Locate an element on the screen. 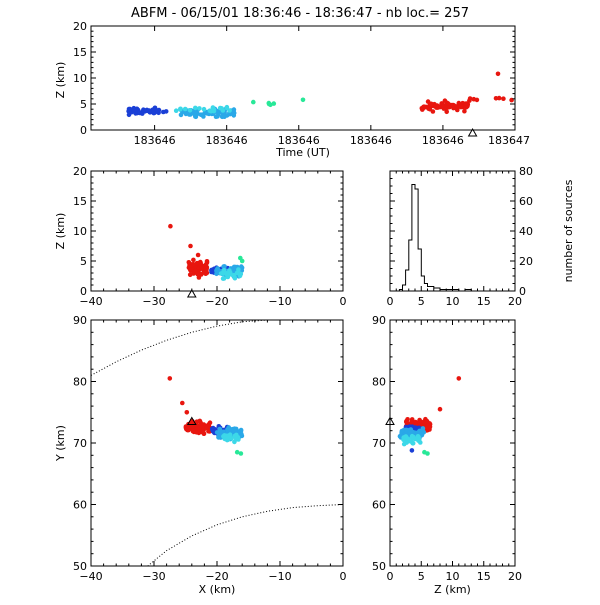 Image resolution: width=600 pixels, height=605 pixels. histogram-ytick-label: 40 is located at coordinates (526, 231).